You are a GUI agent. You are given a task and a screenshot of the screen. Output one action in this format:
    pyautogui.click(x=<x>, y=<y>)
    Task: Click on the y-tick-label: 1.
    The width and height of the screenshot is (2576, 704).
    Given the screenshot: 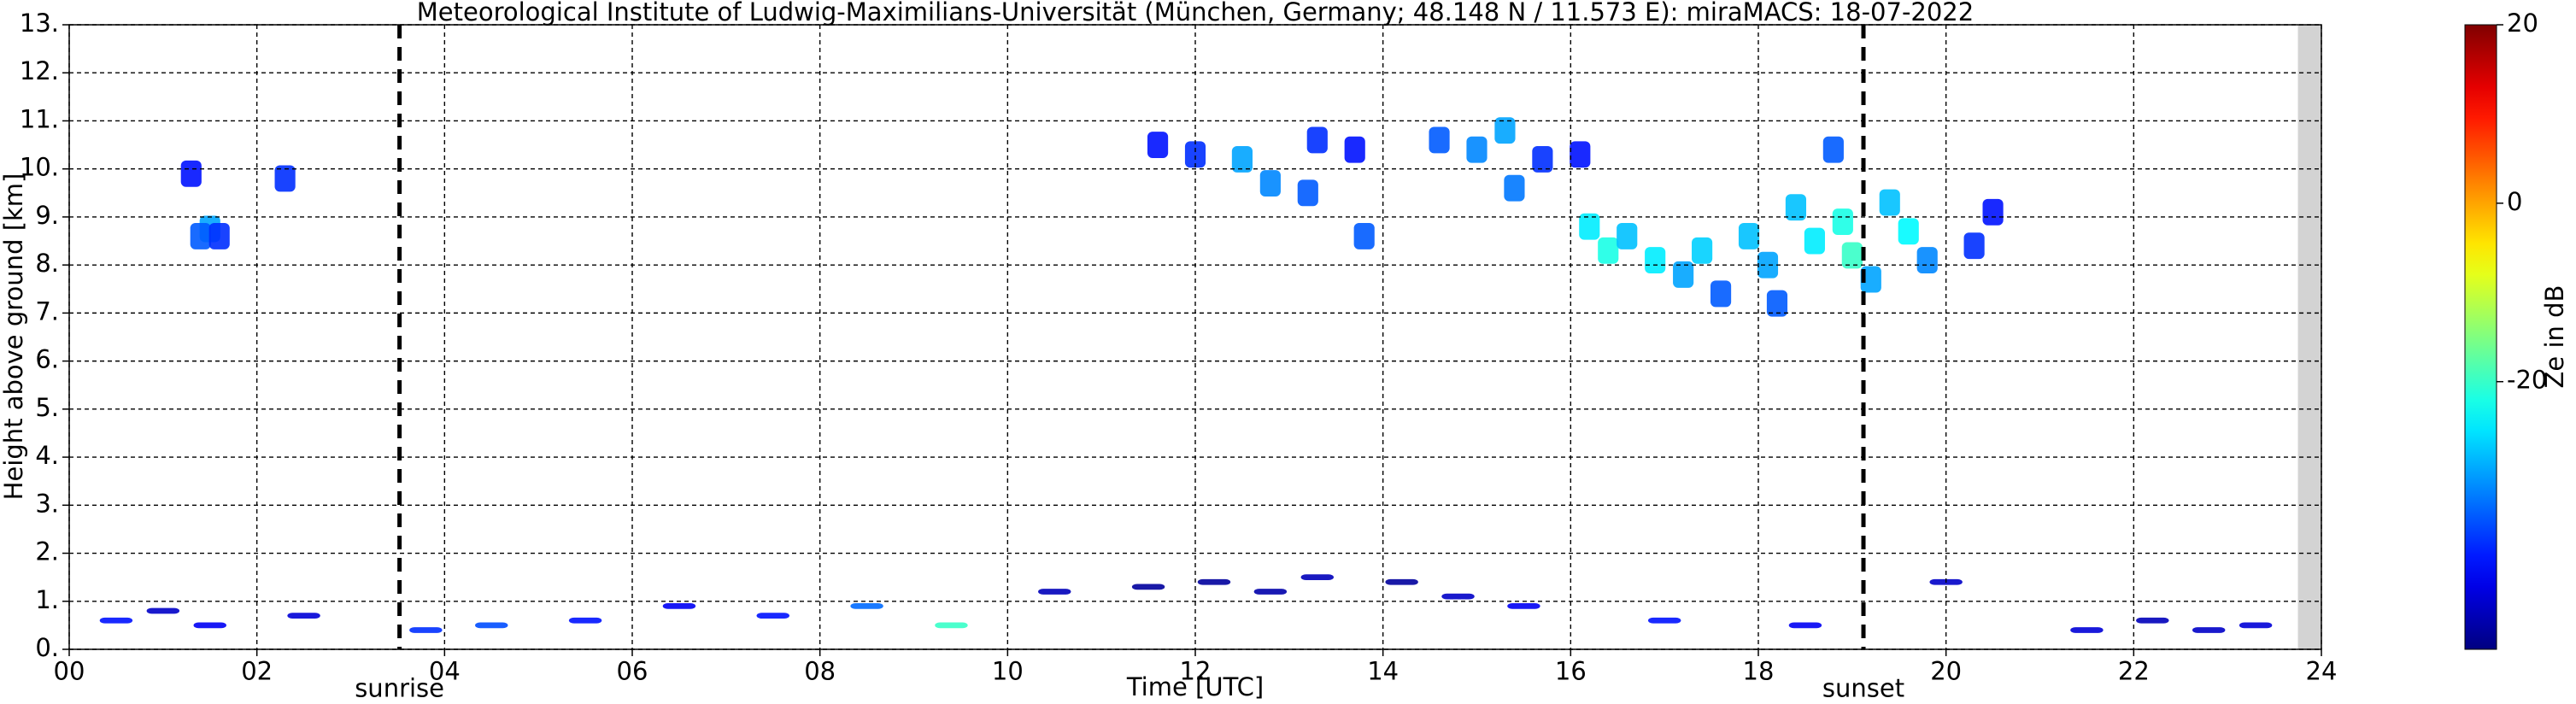 What is the action you would take?
    pyautogui.click(x=47, y=599)
    